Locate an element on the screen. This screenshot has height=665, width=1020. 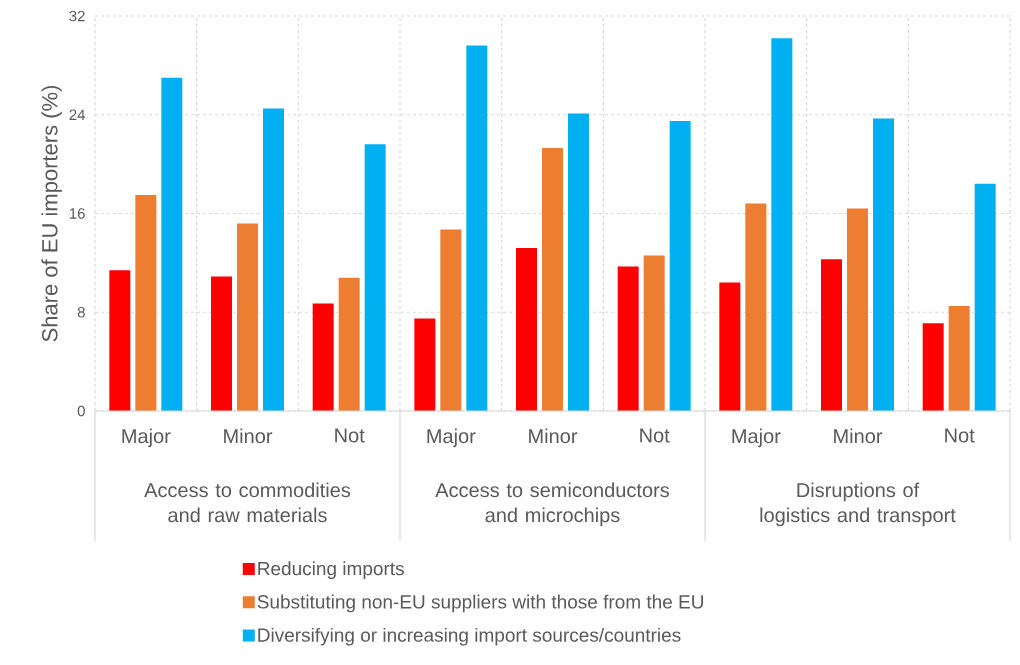
text: Access to commodities and raw materials is located at coordinates (247, 502).